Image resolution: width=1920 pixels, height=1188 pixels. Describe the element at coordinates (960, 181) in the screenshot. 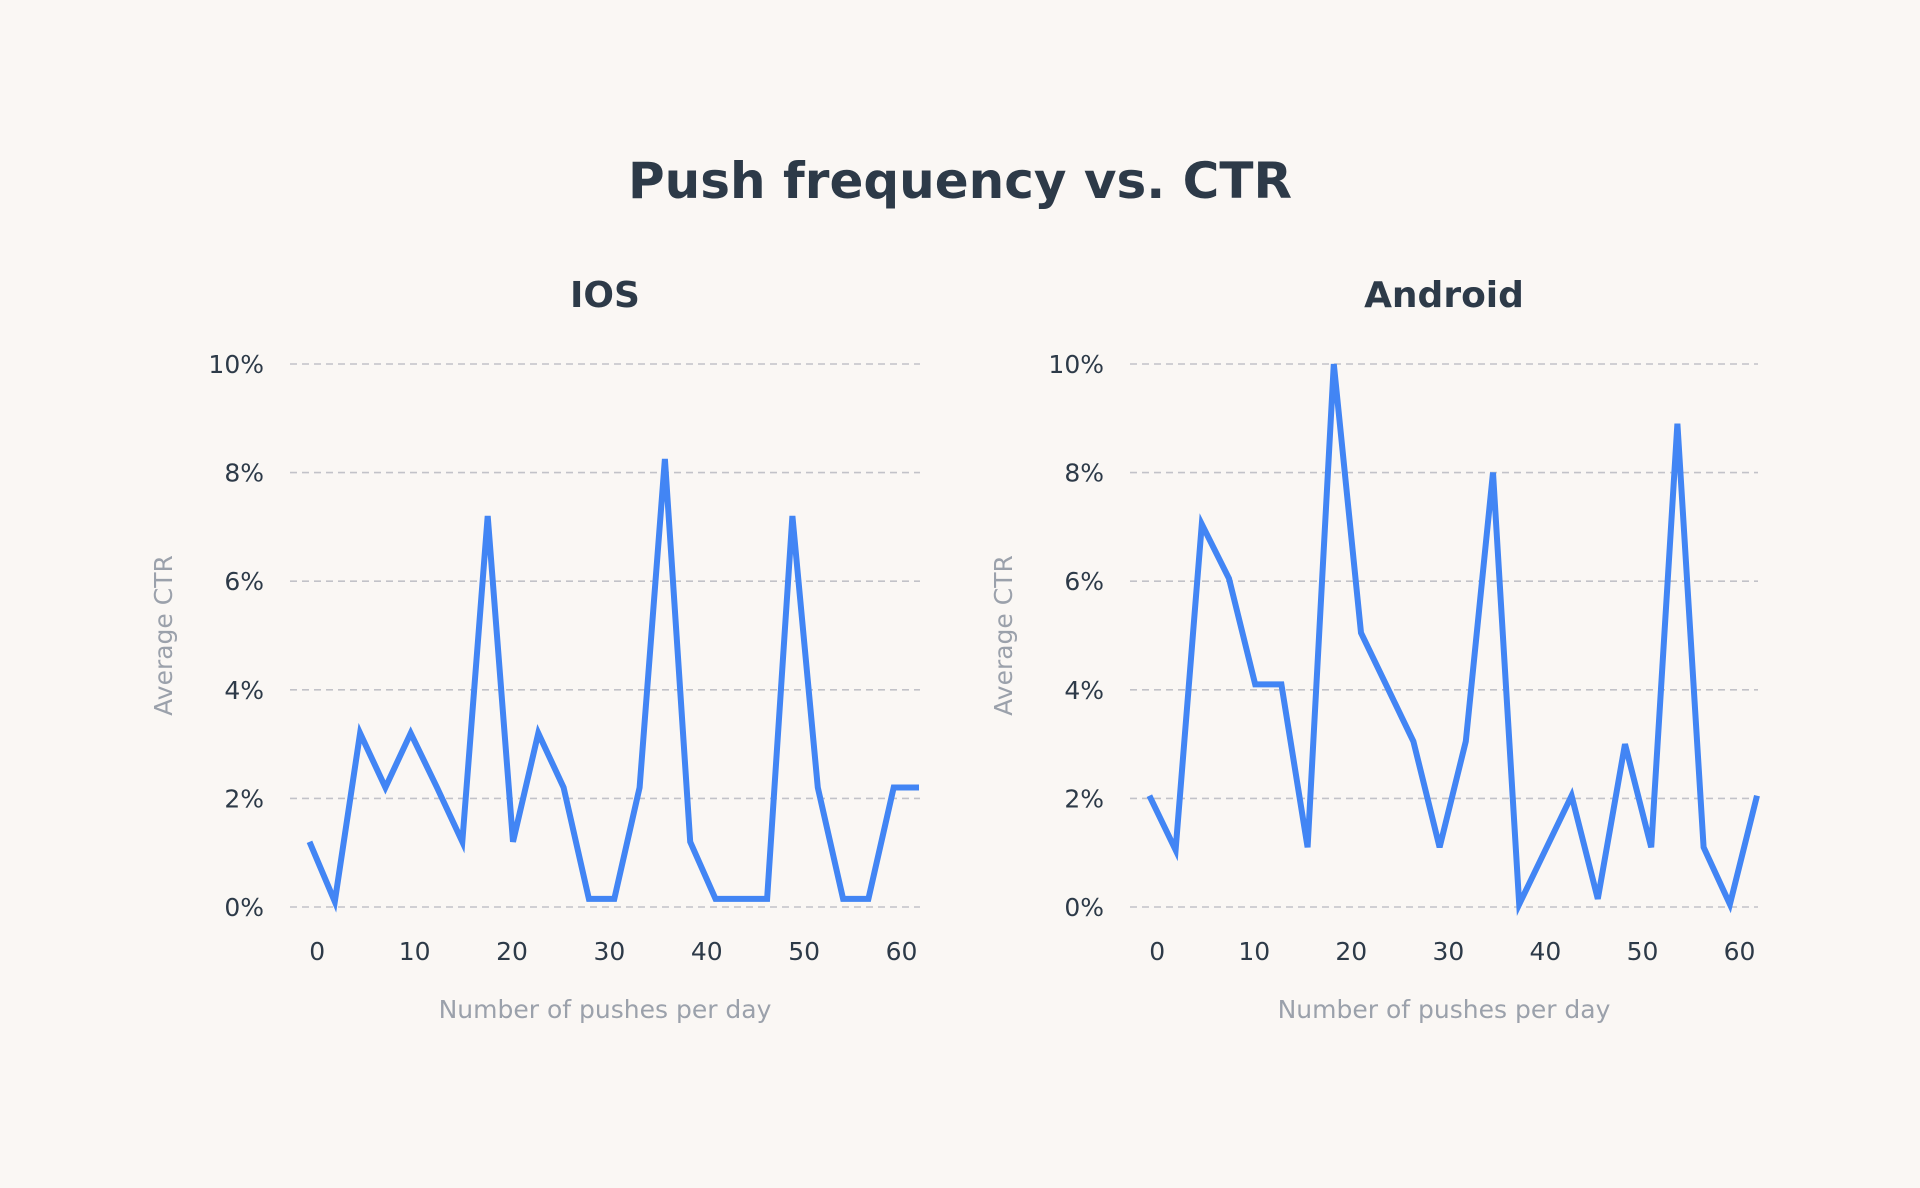

I see `figure-title: Push frequency vs. CTR` at that location.